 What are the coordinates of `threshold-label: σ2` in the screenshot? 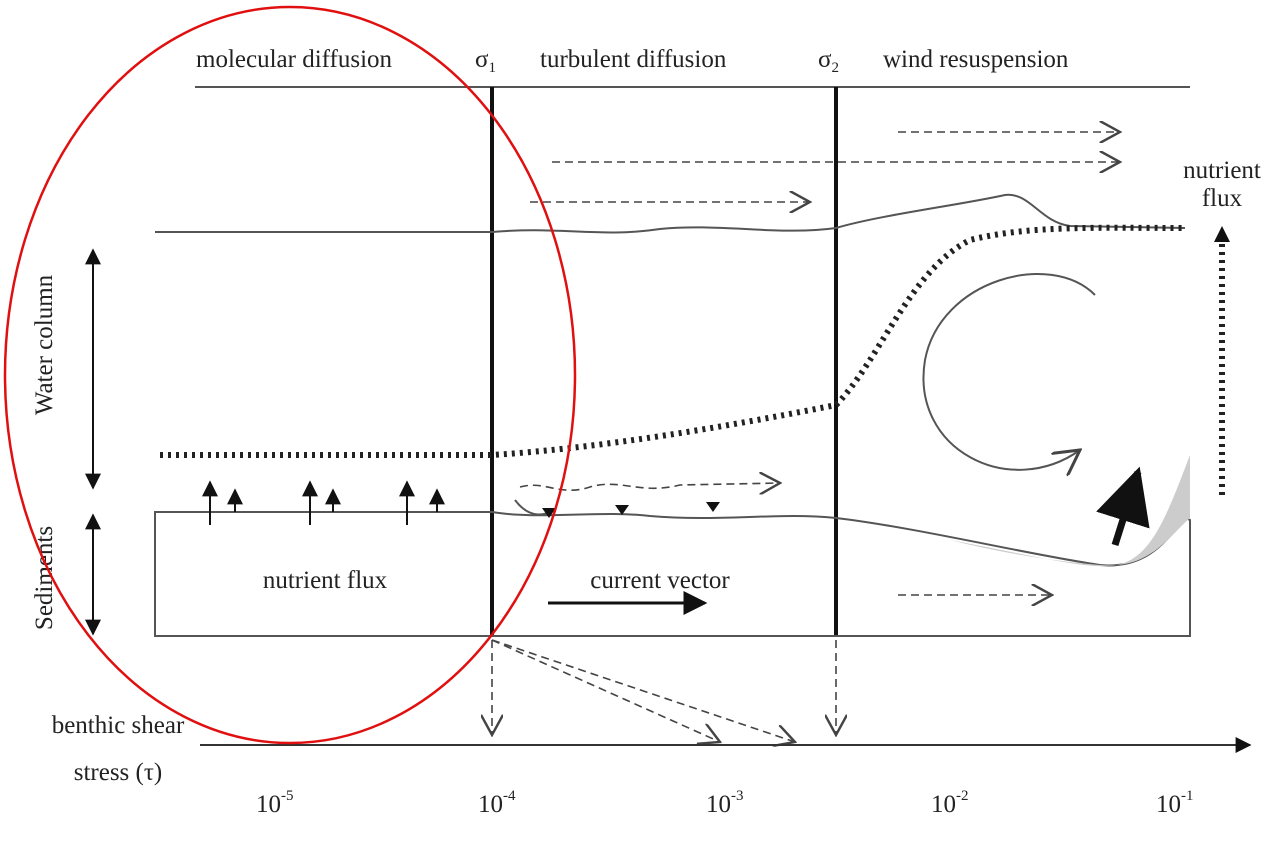 It's located at (828, 61).